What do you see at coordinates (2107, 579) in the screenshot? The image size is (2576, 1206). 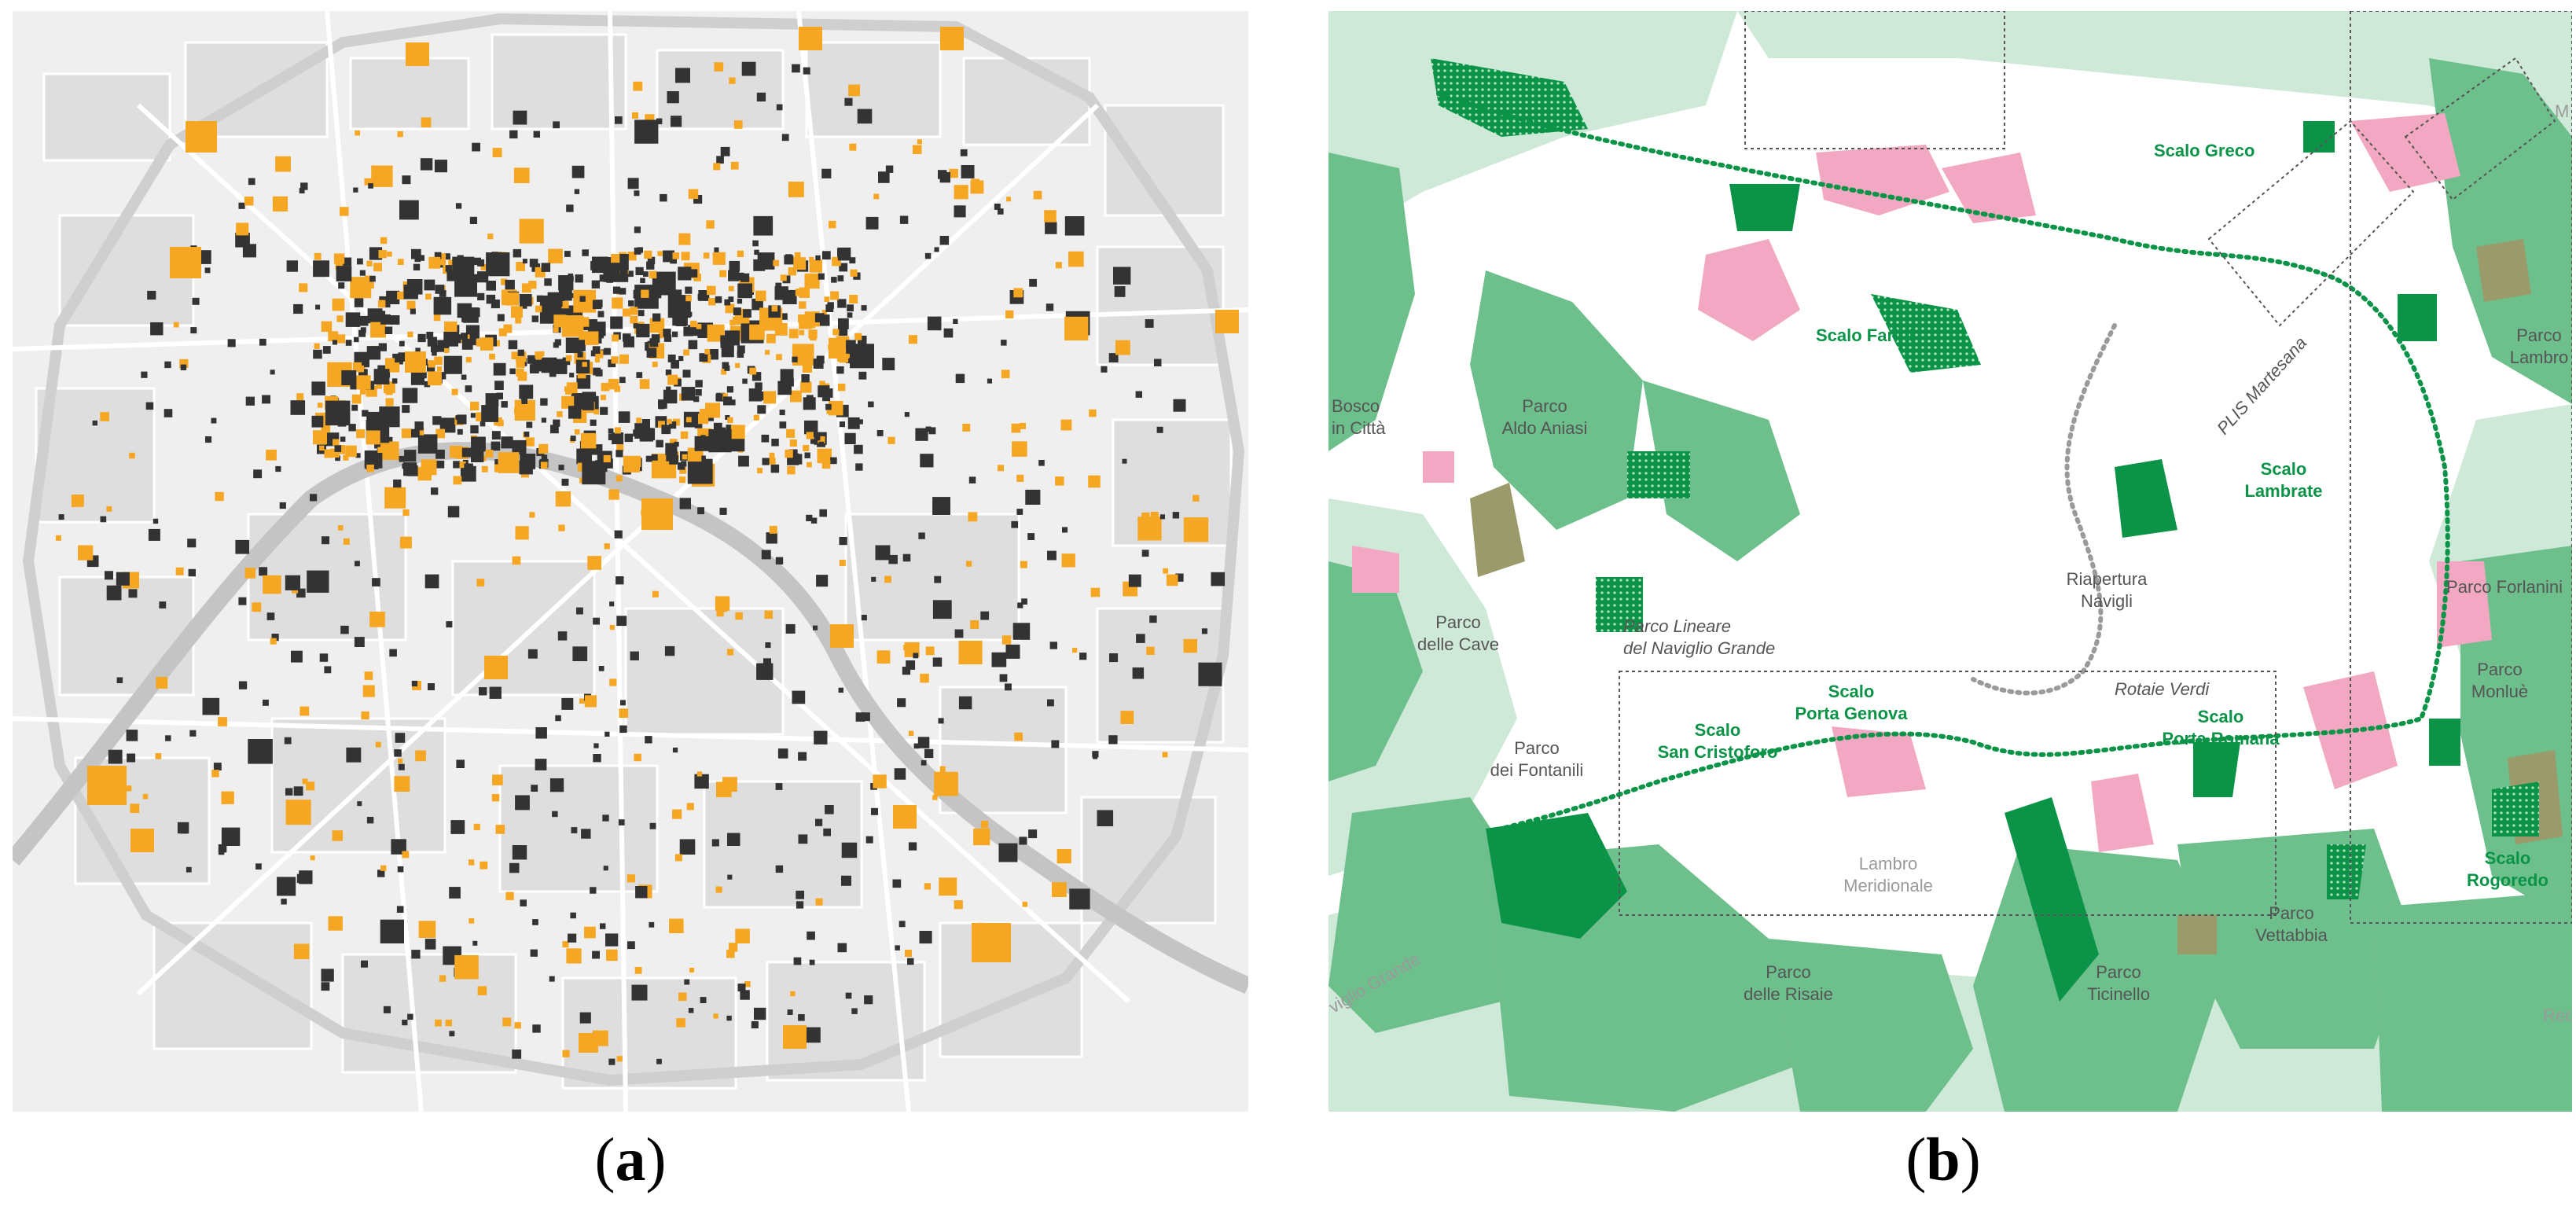 I see `label-riapertura-1: Riapertura` at bounding box center [2107, 579].